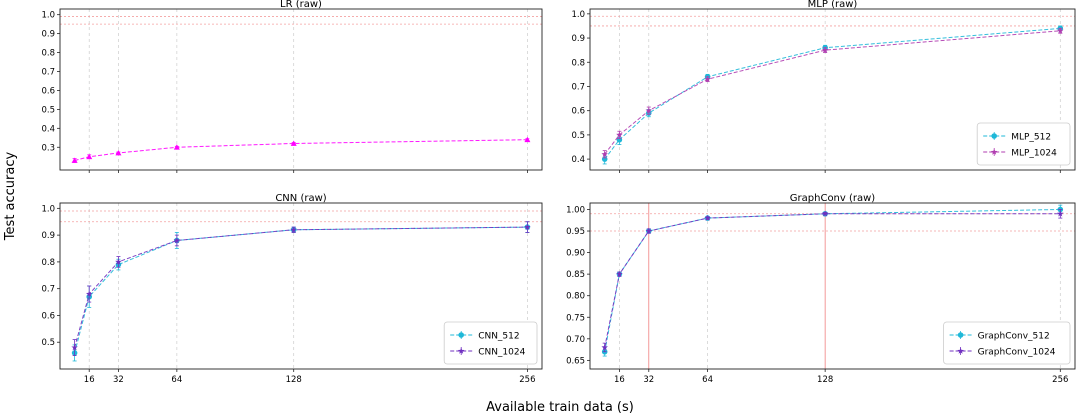 The image size is (1084, 418). Describe the element at coordinates (301, 5) in the screenshot. I see `chart-title: LR (raw)` at that location.